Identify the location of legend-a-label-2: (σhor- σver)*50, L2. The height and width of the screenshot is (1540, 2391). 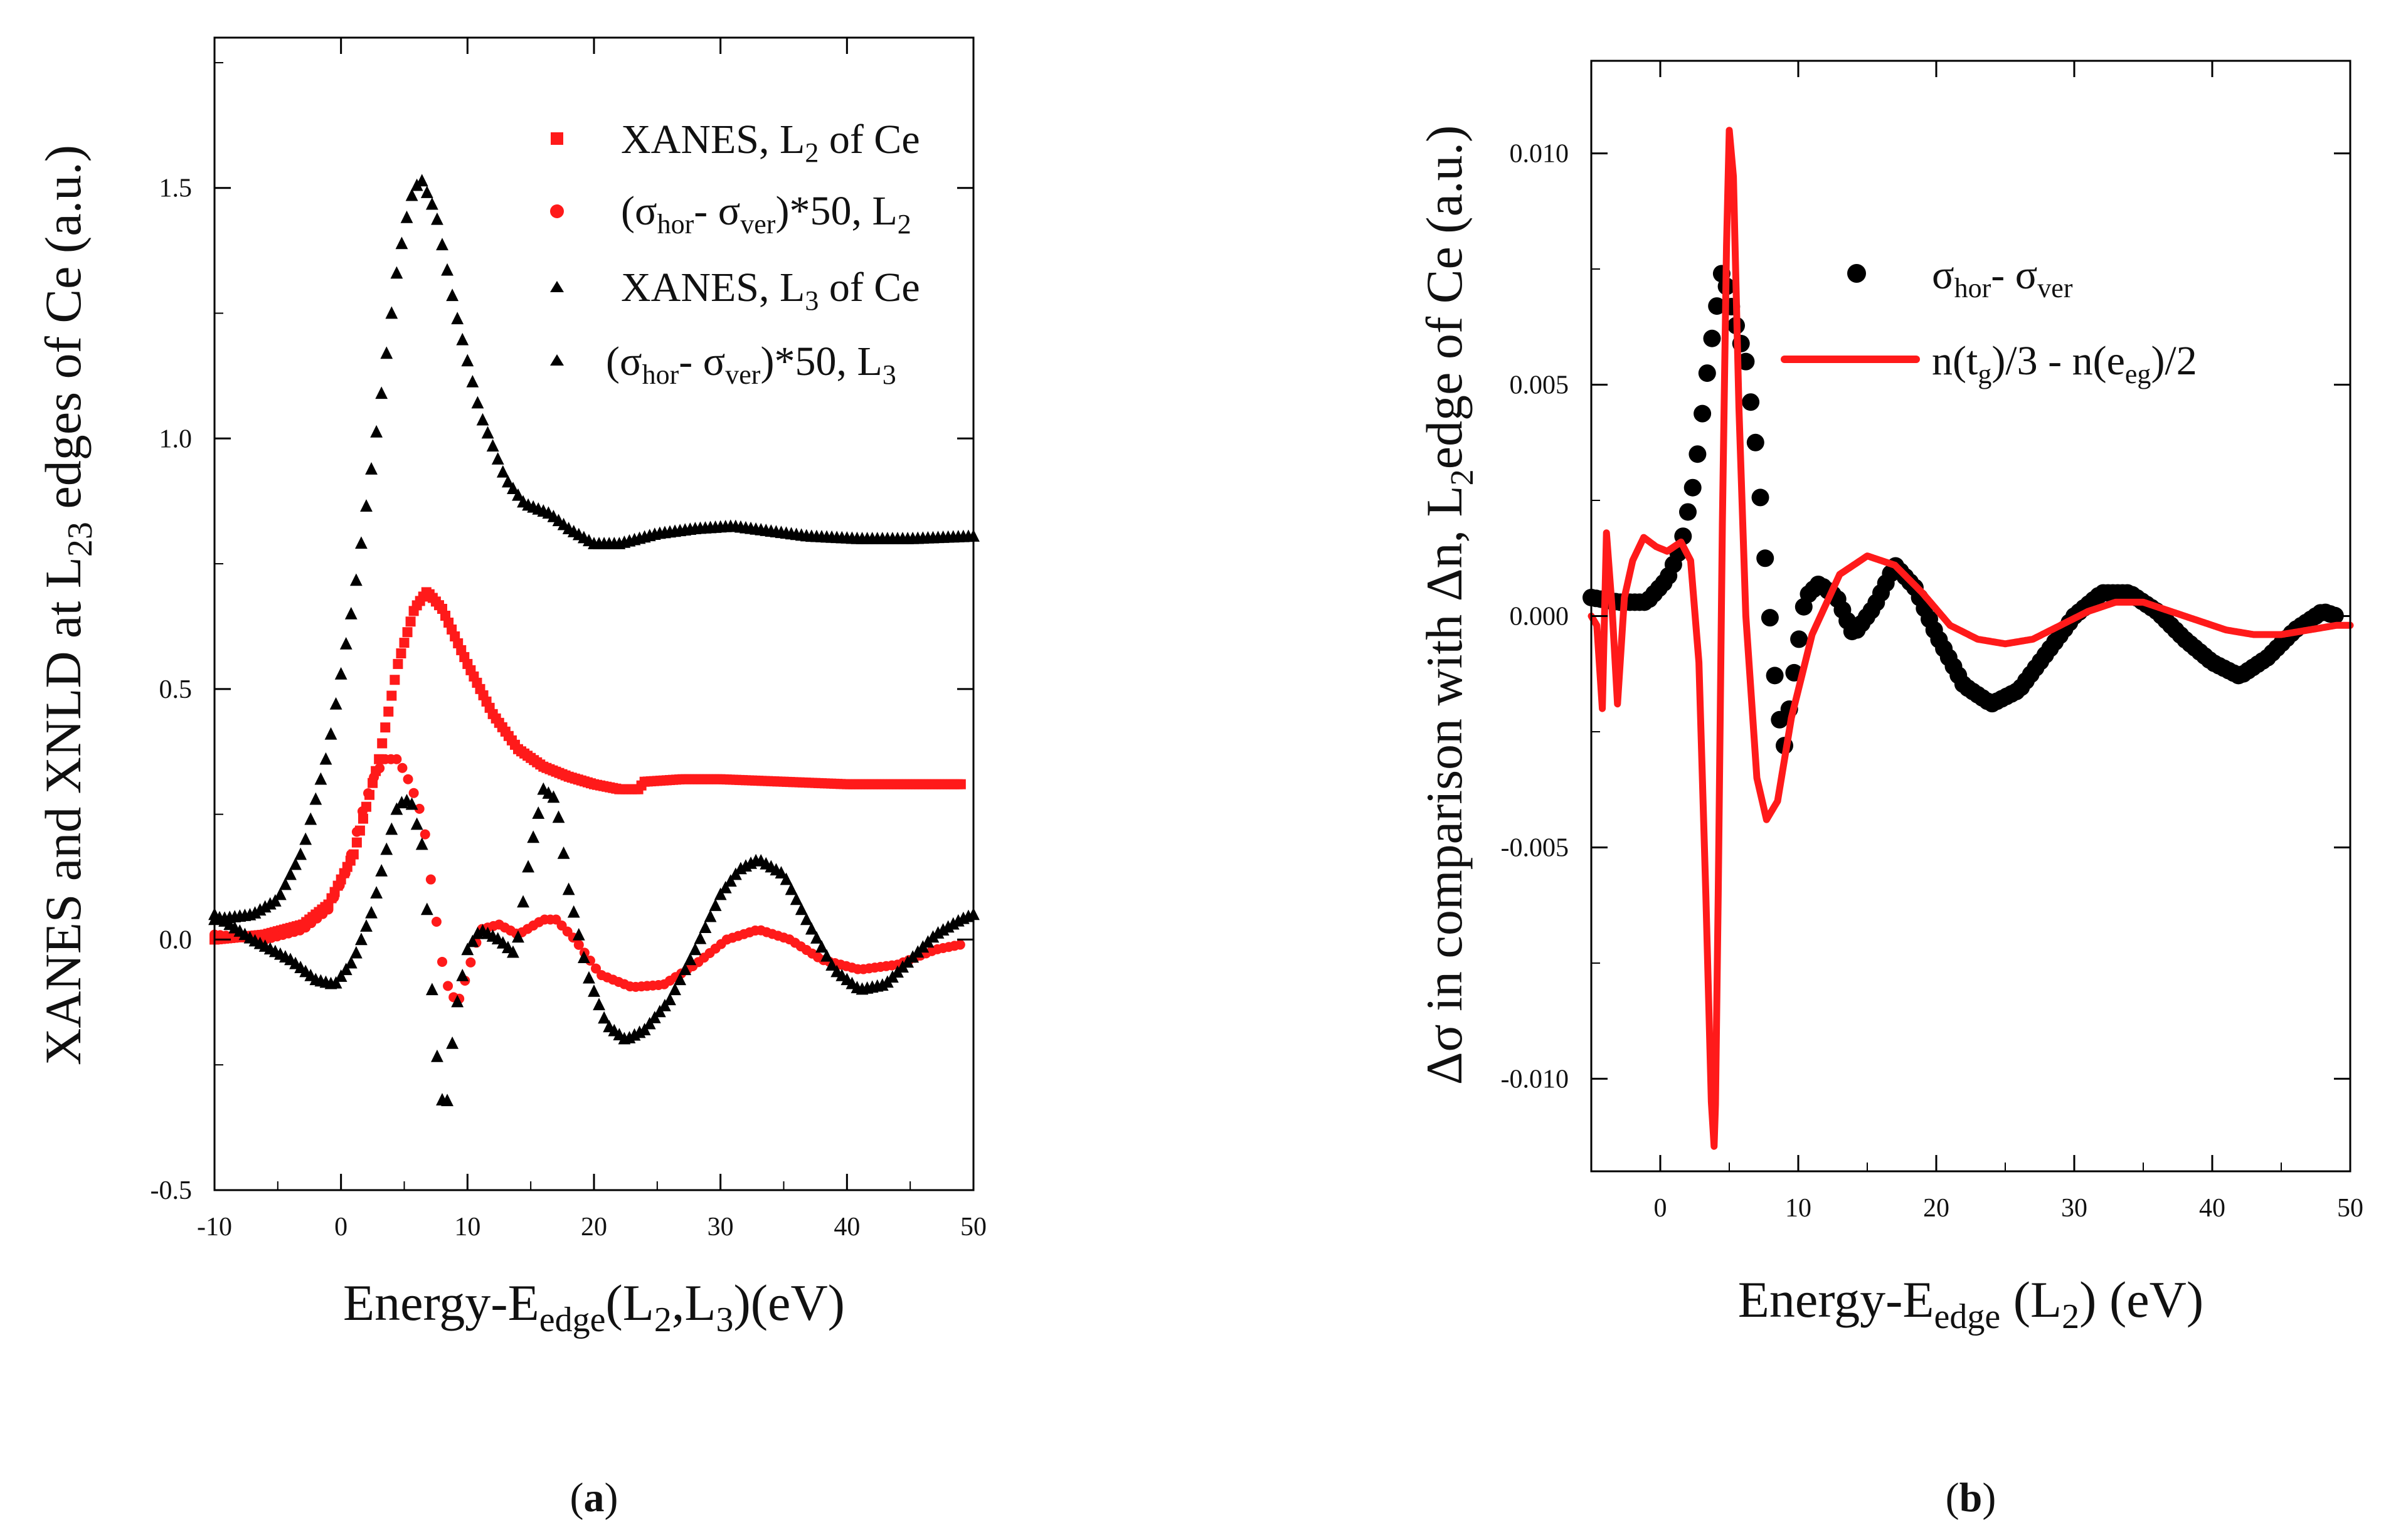
(766, 214).